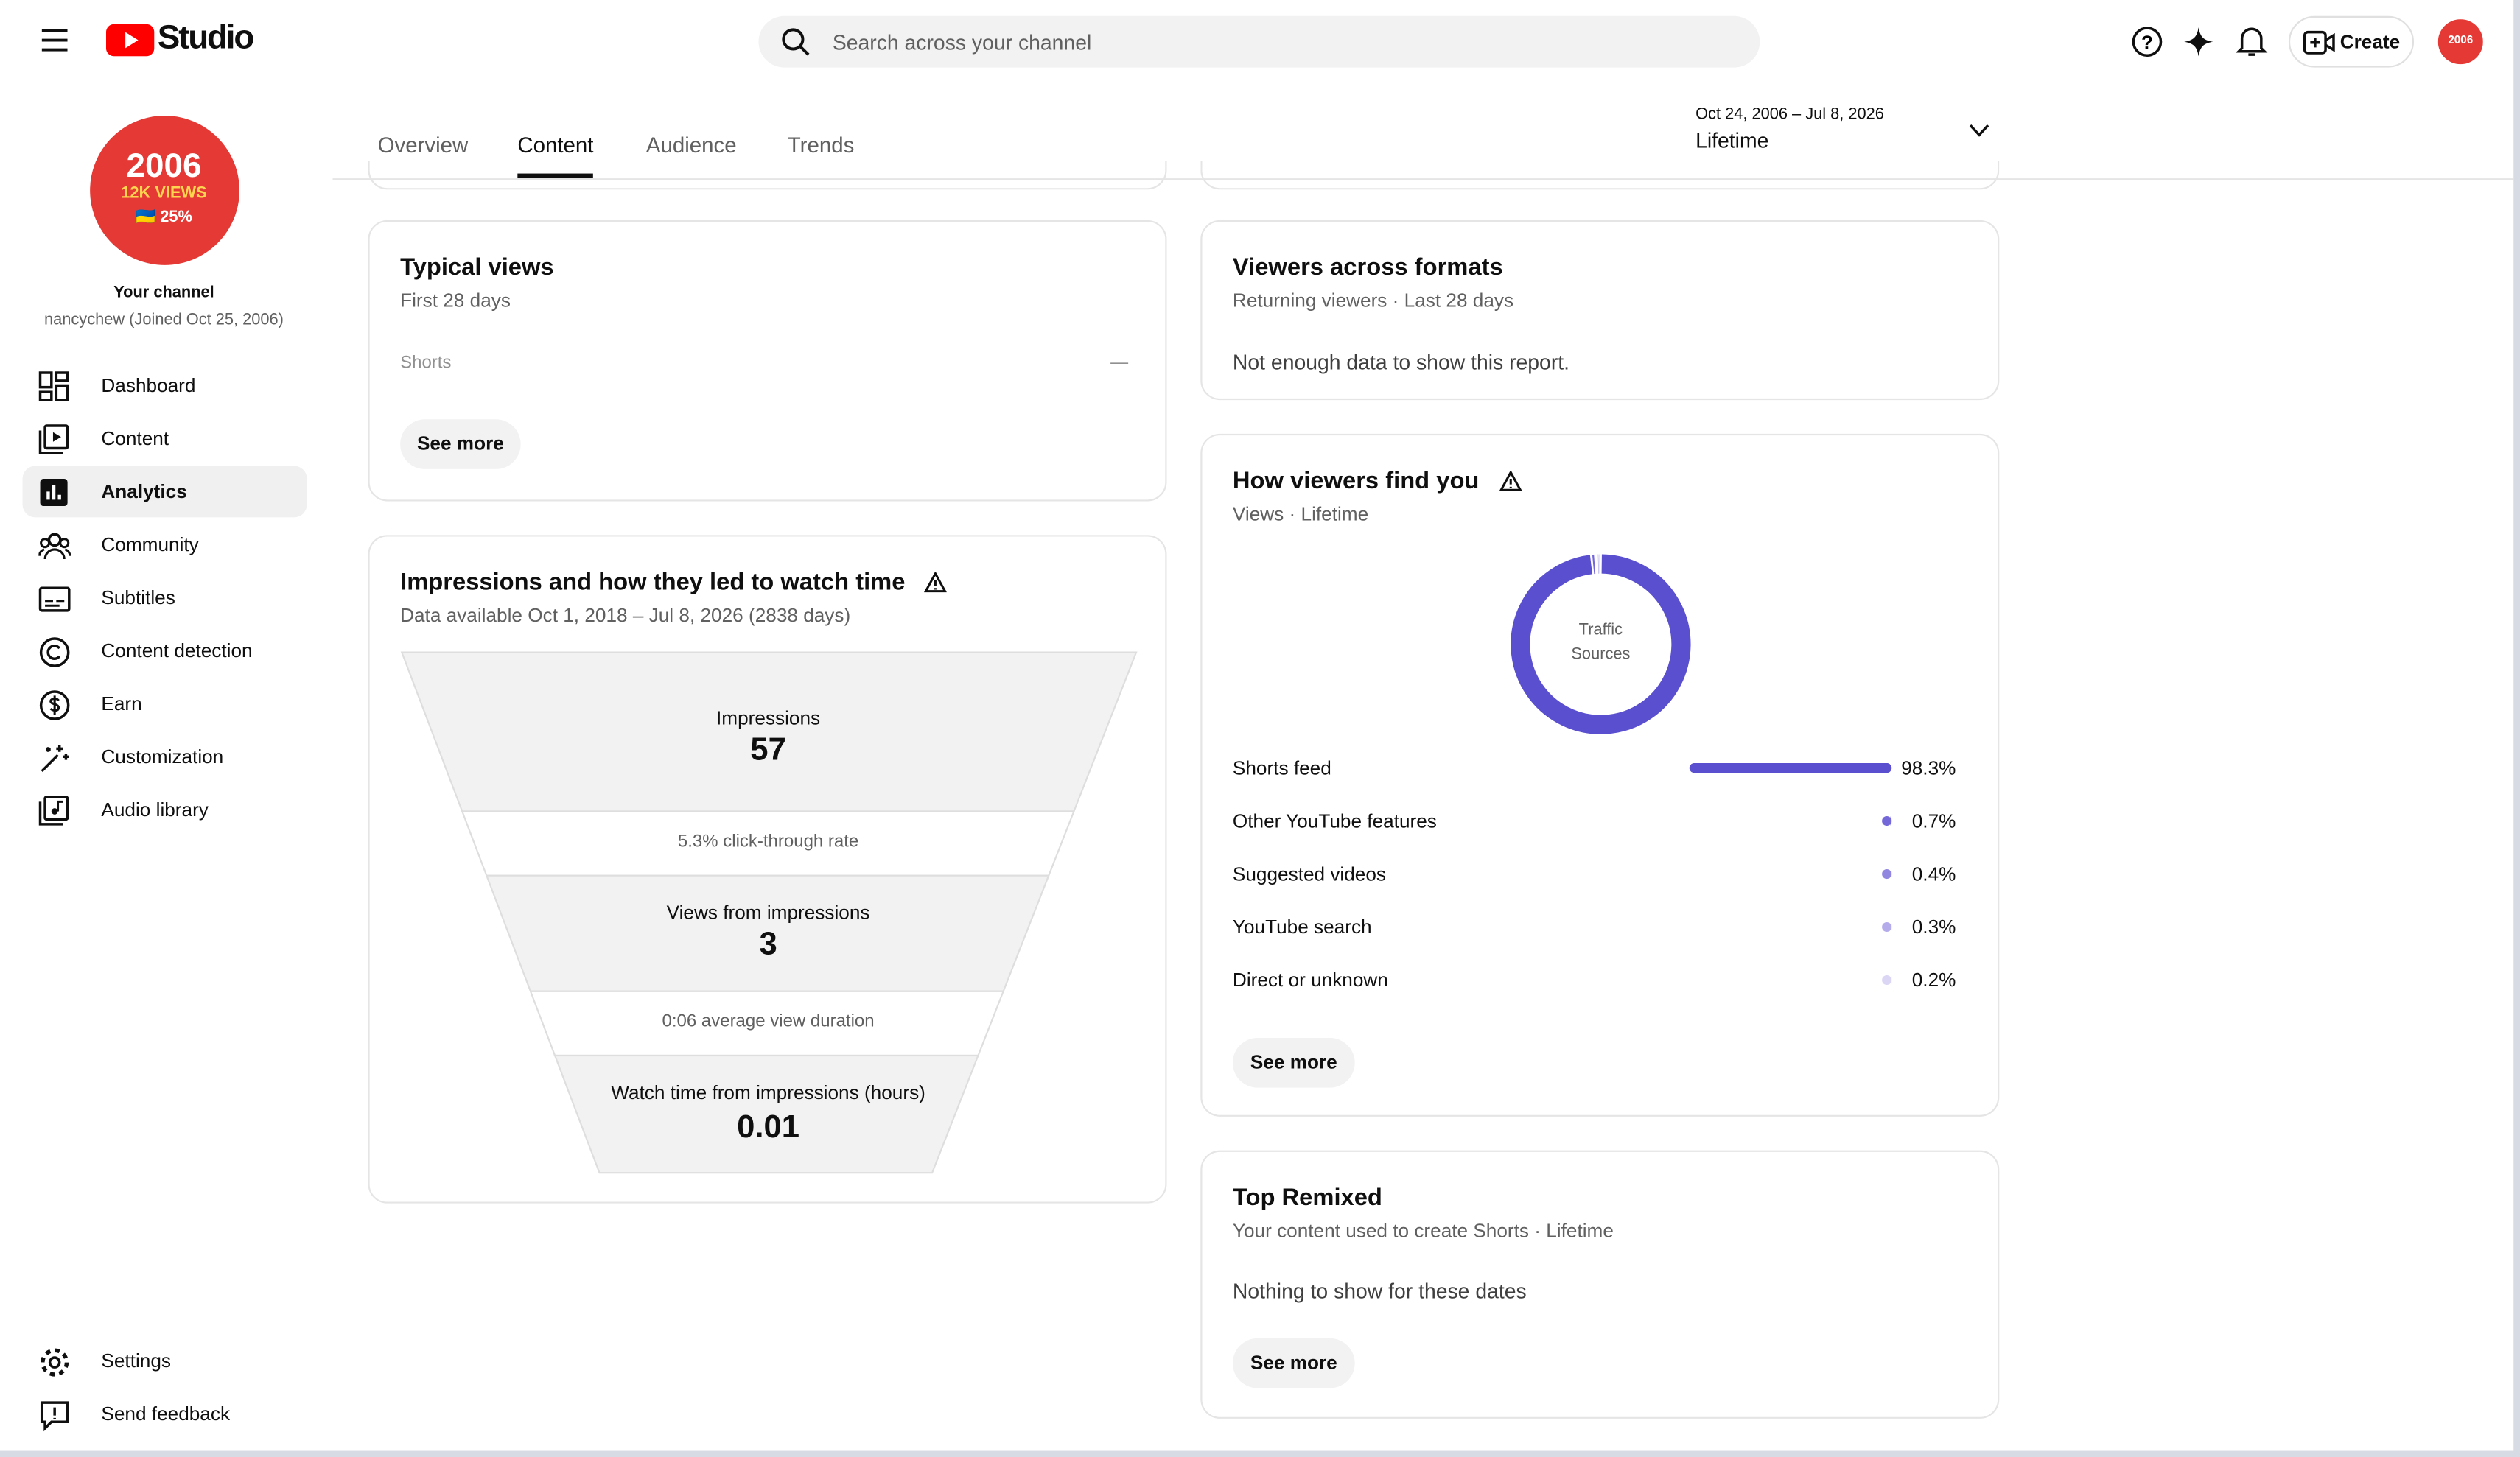 The image size is (2520, 1457). What do you see at coordinates (768, 1022) in the screenshot?
I see `stage-note: 0:06 average view duration` at bounding box center [768, 1022].